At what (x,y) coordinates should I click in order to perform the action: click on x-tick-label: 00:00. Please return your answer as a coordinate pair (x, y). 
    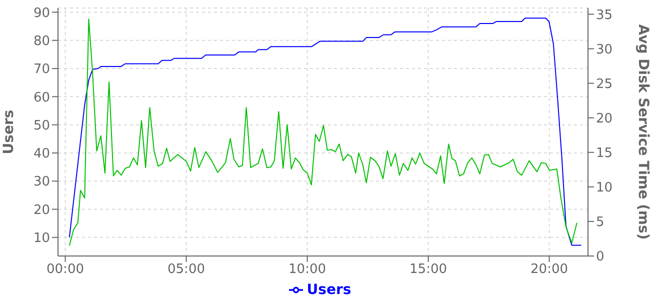
    Looking at the image, I should click on (65, 270).